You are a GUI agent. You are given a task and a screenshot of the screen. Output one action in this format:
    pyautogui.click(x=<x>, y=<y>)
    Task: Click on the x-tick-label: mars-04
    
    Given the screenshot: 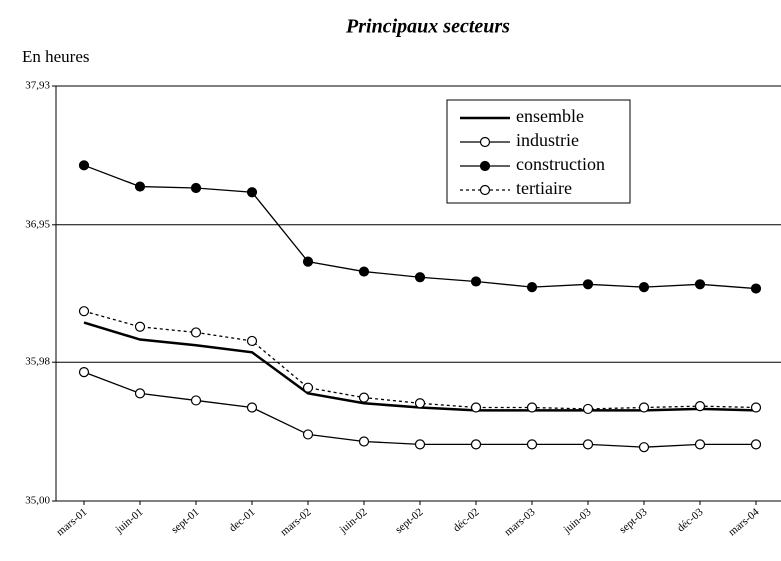 What is the action you would take?
    pyautogui.click(x=744, y=522)
    